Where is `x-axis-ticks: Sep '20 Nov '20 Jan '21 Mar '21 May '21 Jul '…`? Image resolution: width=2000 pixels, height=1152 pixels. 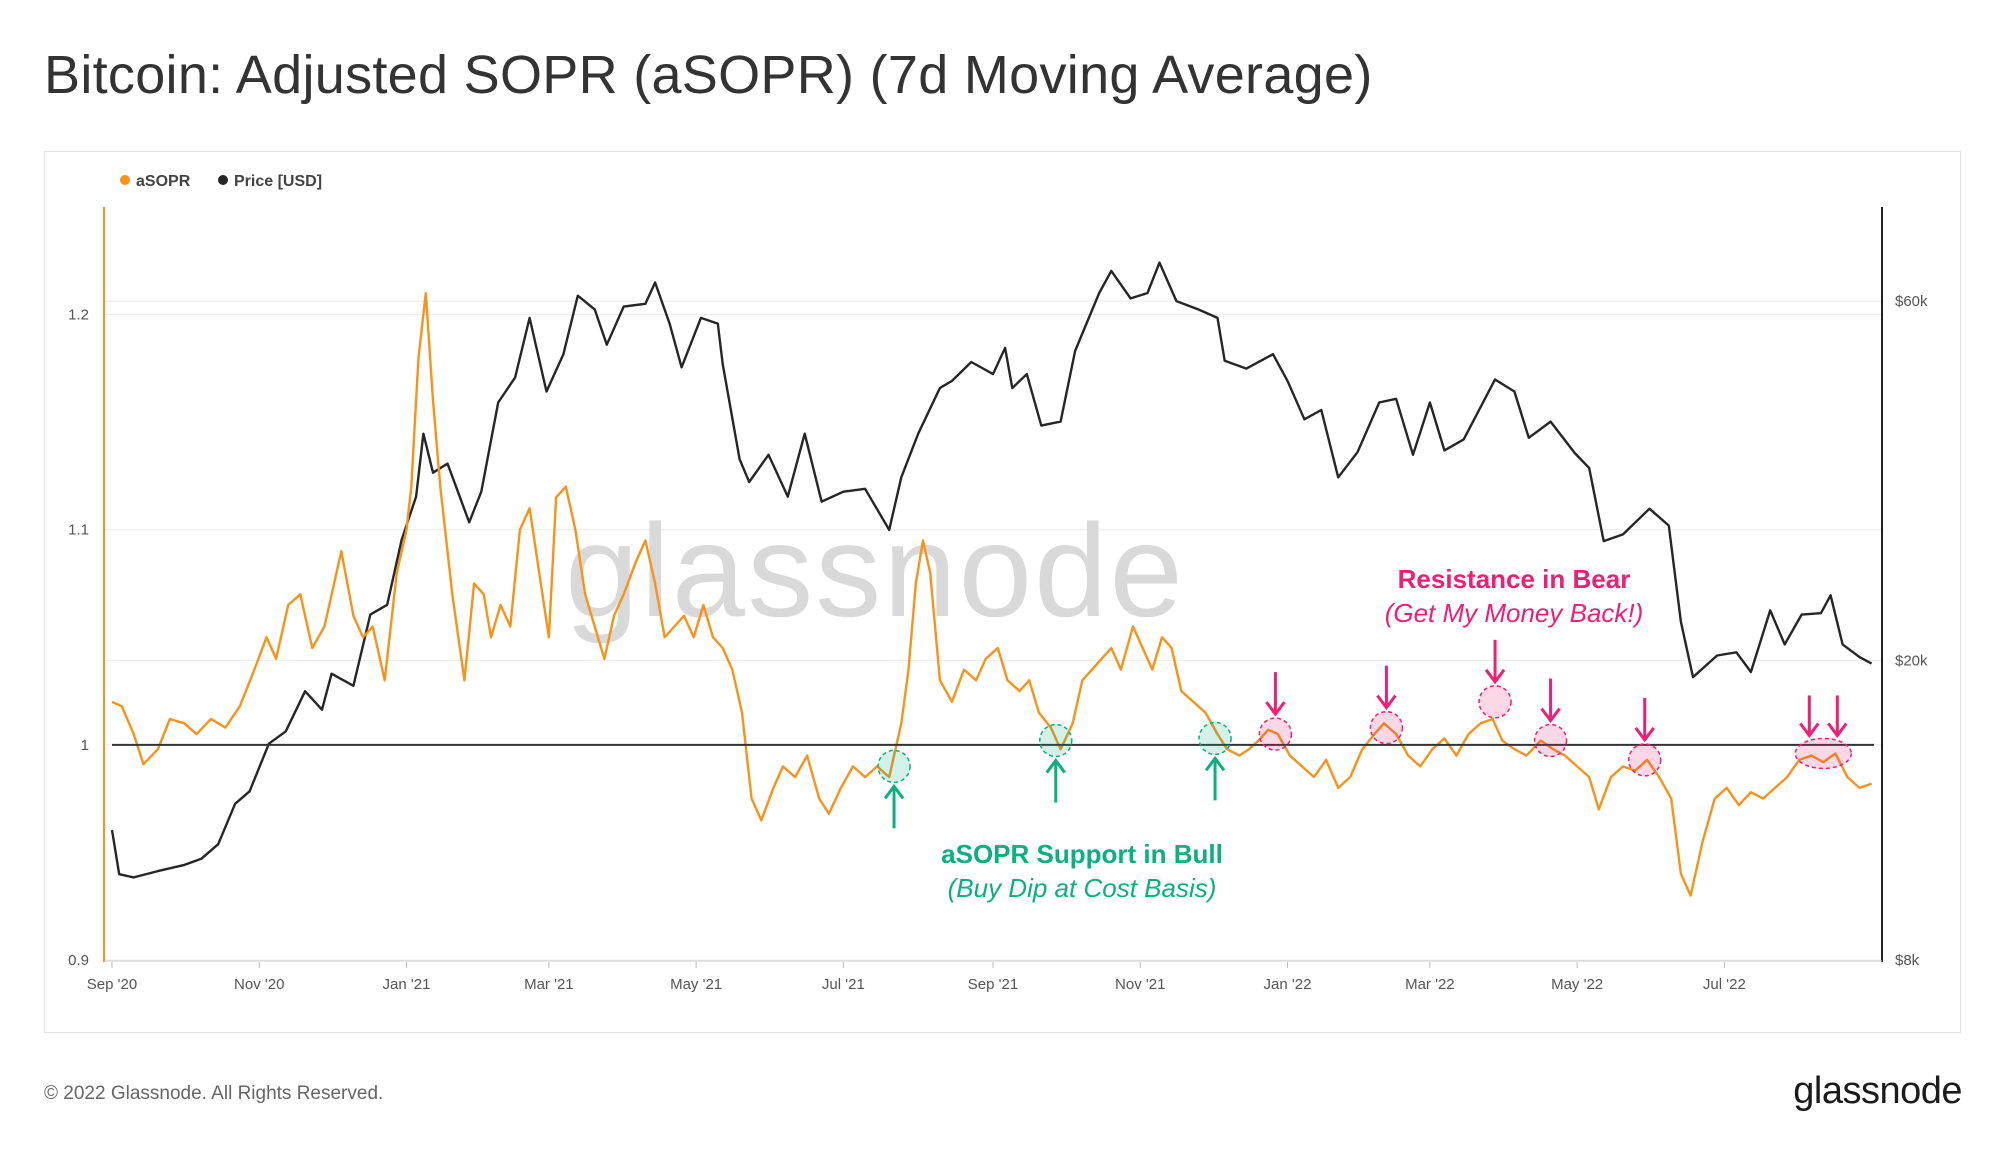 x-axis-ticks: Sep '20 Nov '20 Jan '21 Mar '21 May '21 Jul '… is located at coordinates (916, 977).